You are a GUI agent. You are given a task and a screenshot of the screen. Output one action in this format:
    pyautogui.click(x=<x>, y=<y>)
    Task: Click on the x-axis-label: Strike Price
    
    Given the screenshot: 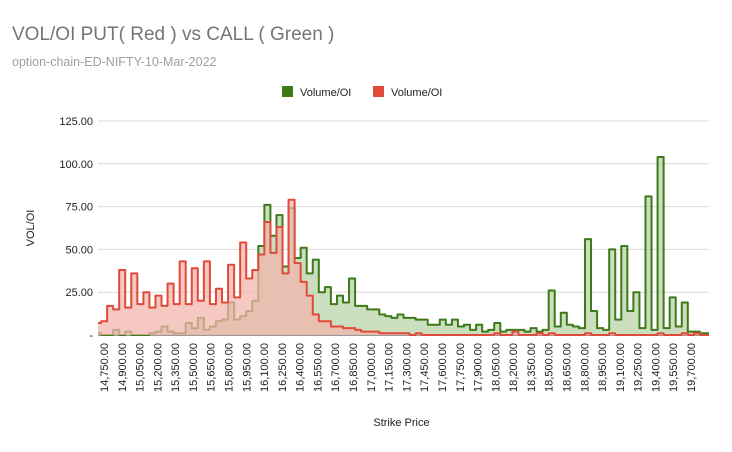 What is the action you would take?
    pyautogui.click(x=401, y=423)
    